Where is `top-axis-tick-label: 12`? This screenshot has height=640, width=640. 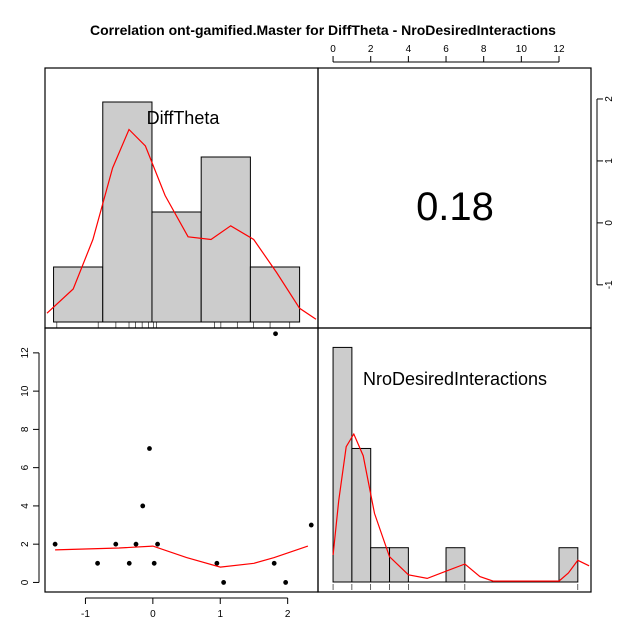
top-axis-tick-label: 12 is located at coordinates (559, 49).